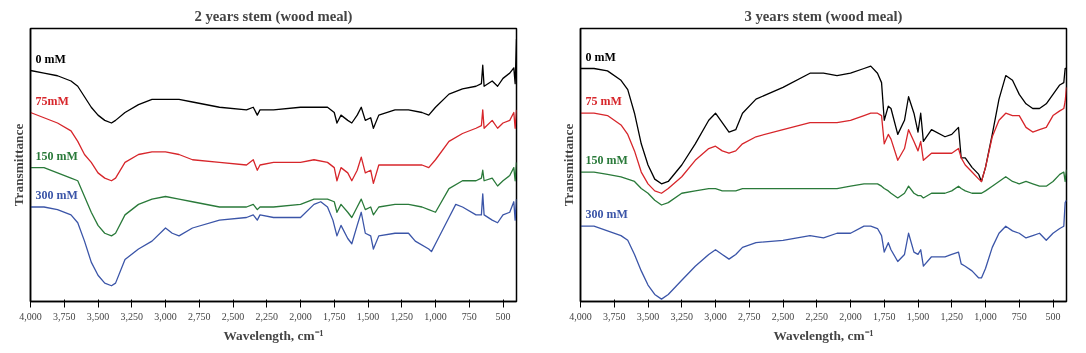  I want to click on series-label: 75 mM, so click(603, 101).